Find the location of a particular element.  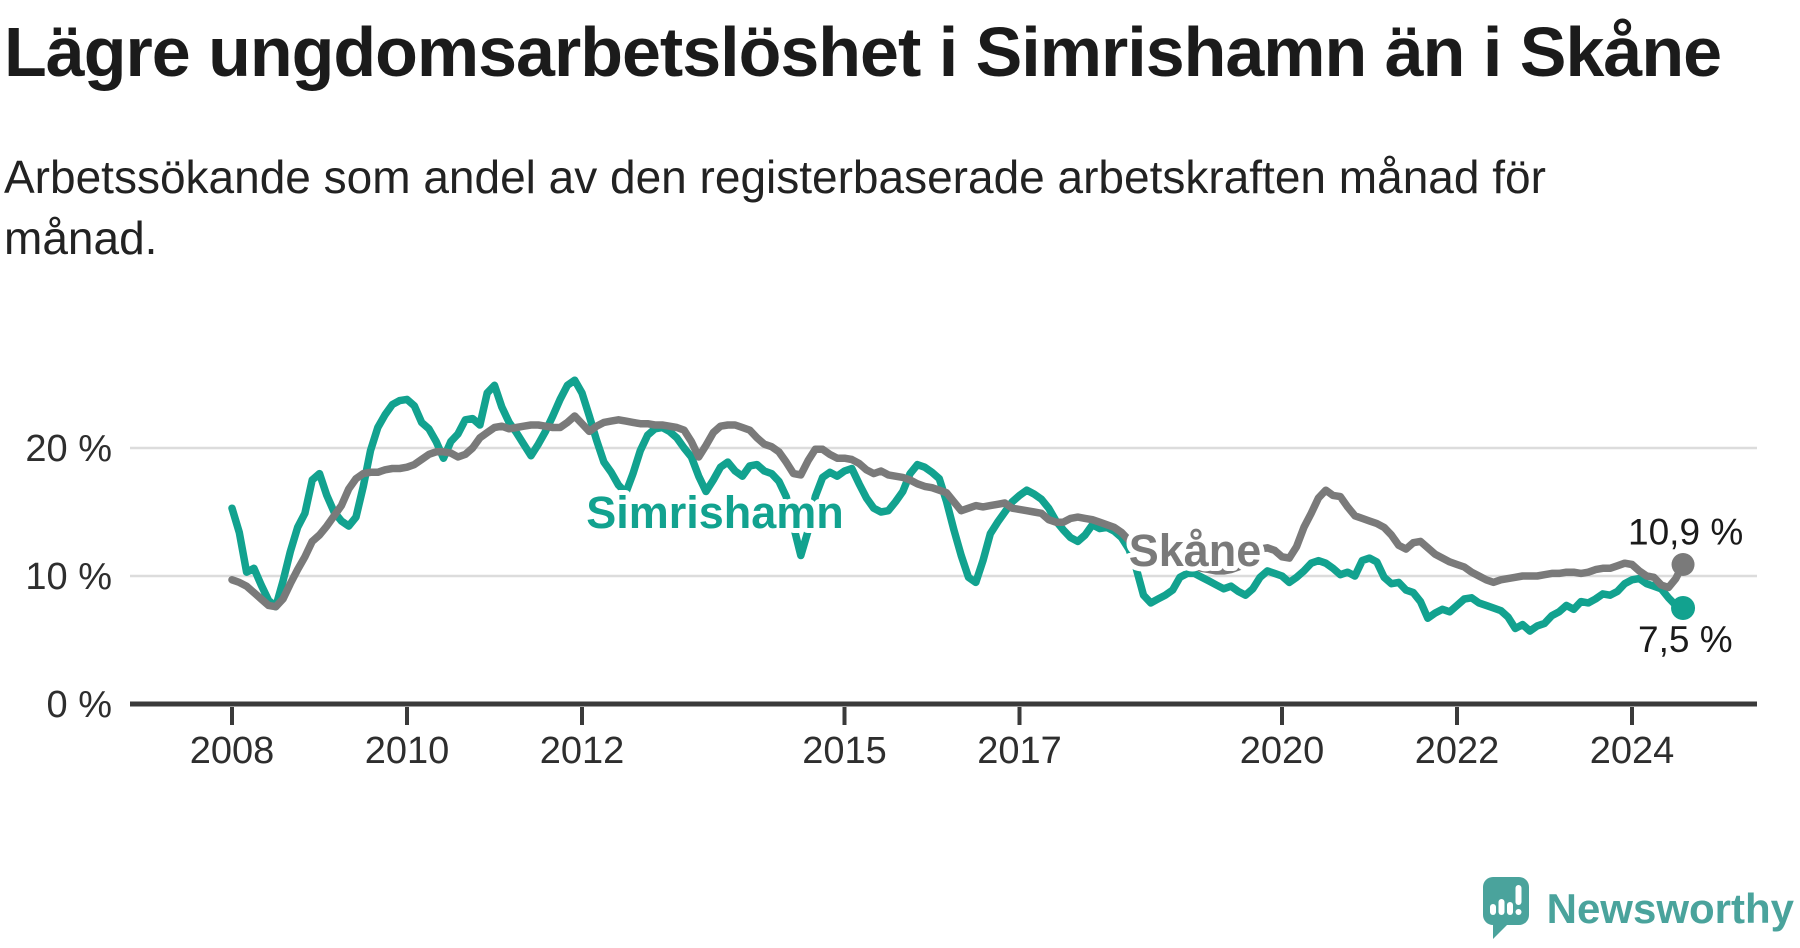

x-tick-label: 2020 is located at coordinates (1282, 751).